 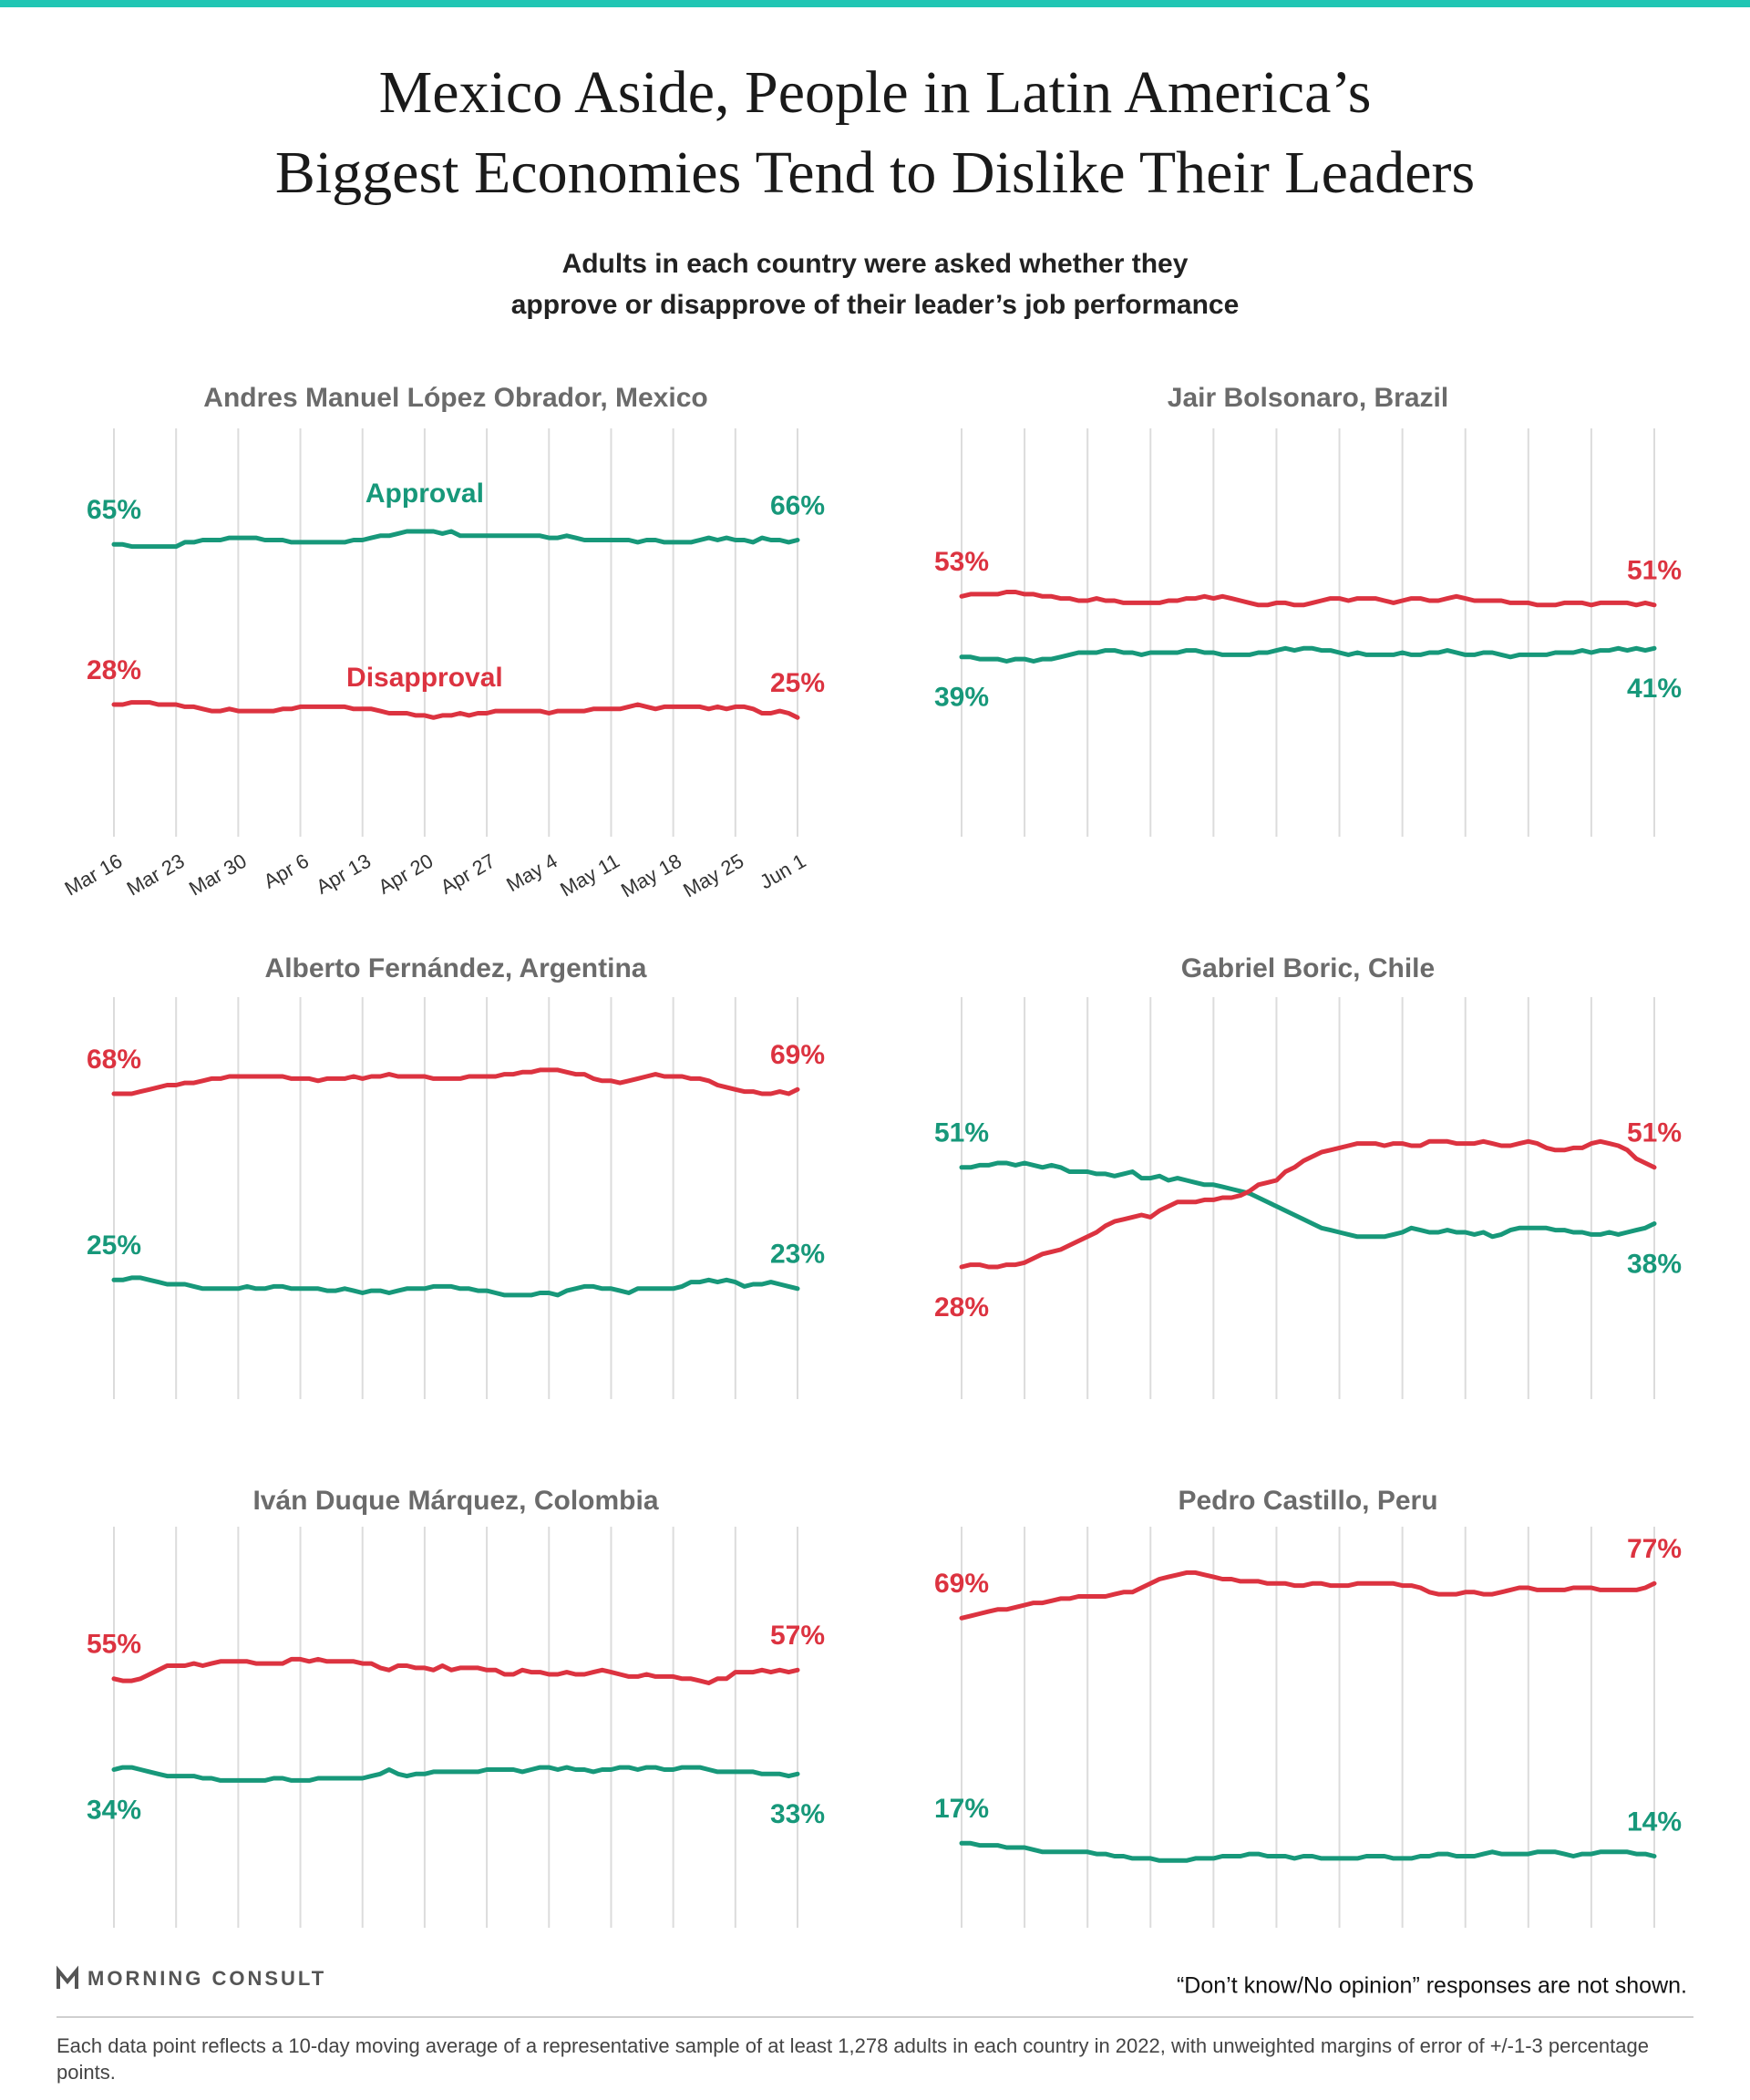 What do you see at coordinates (456, 968) in the screenshot?
I see `panel-title: Alberto Fernández, Argentina` at bounding box center [456, 968].